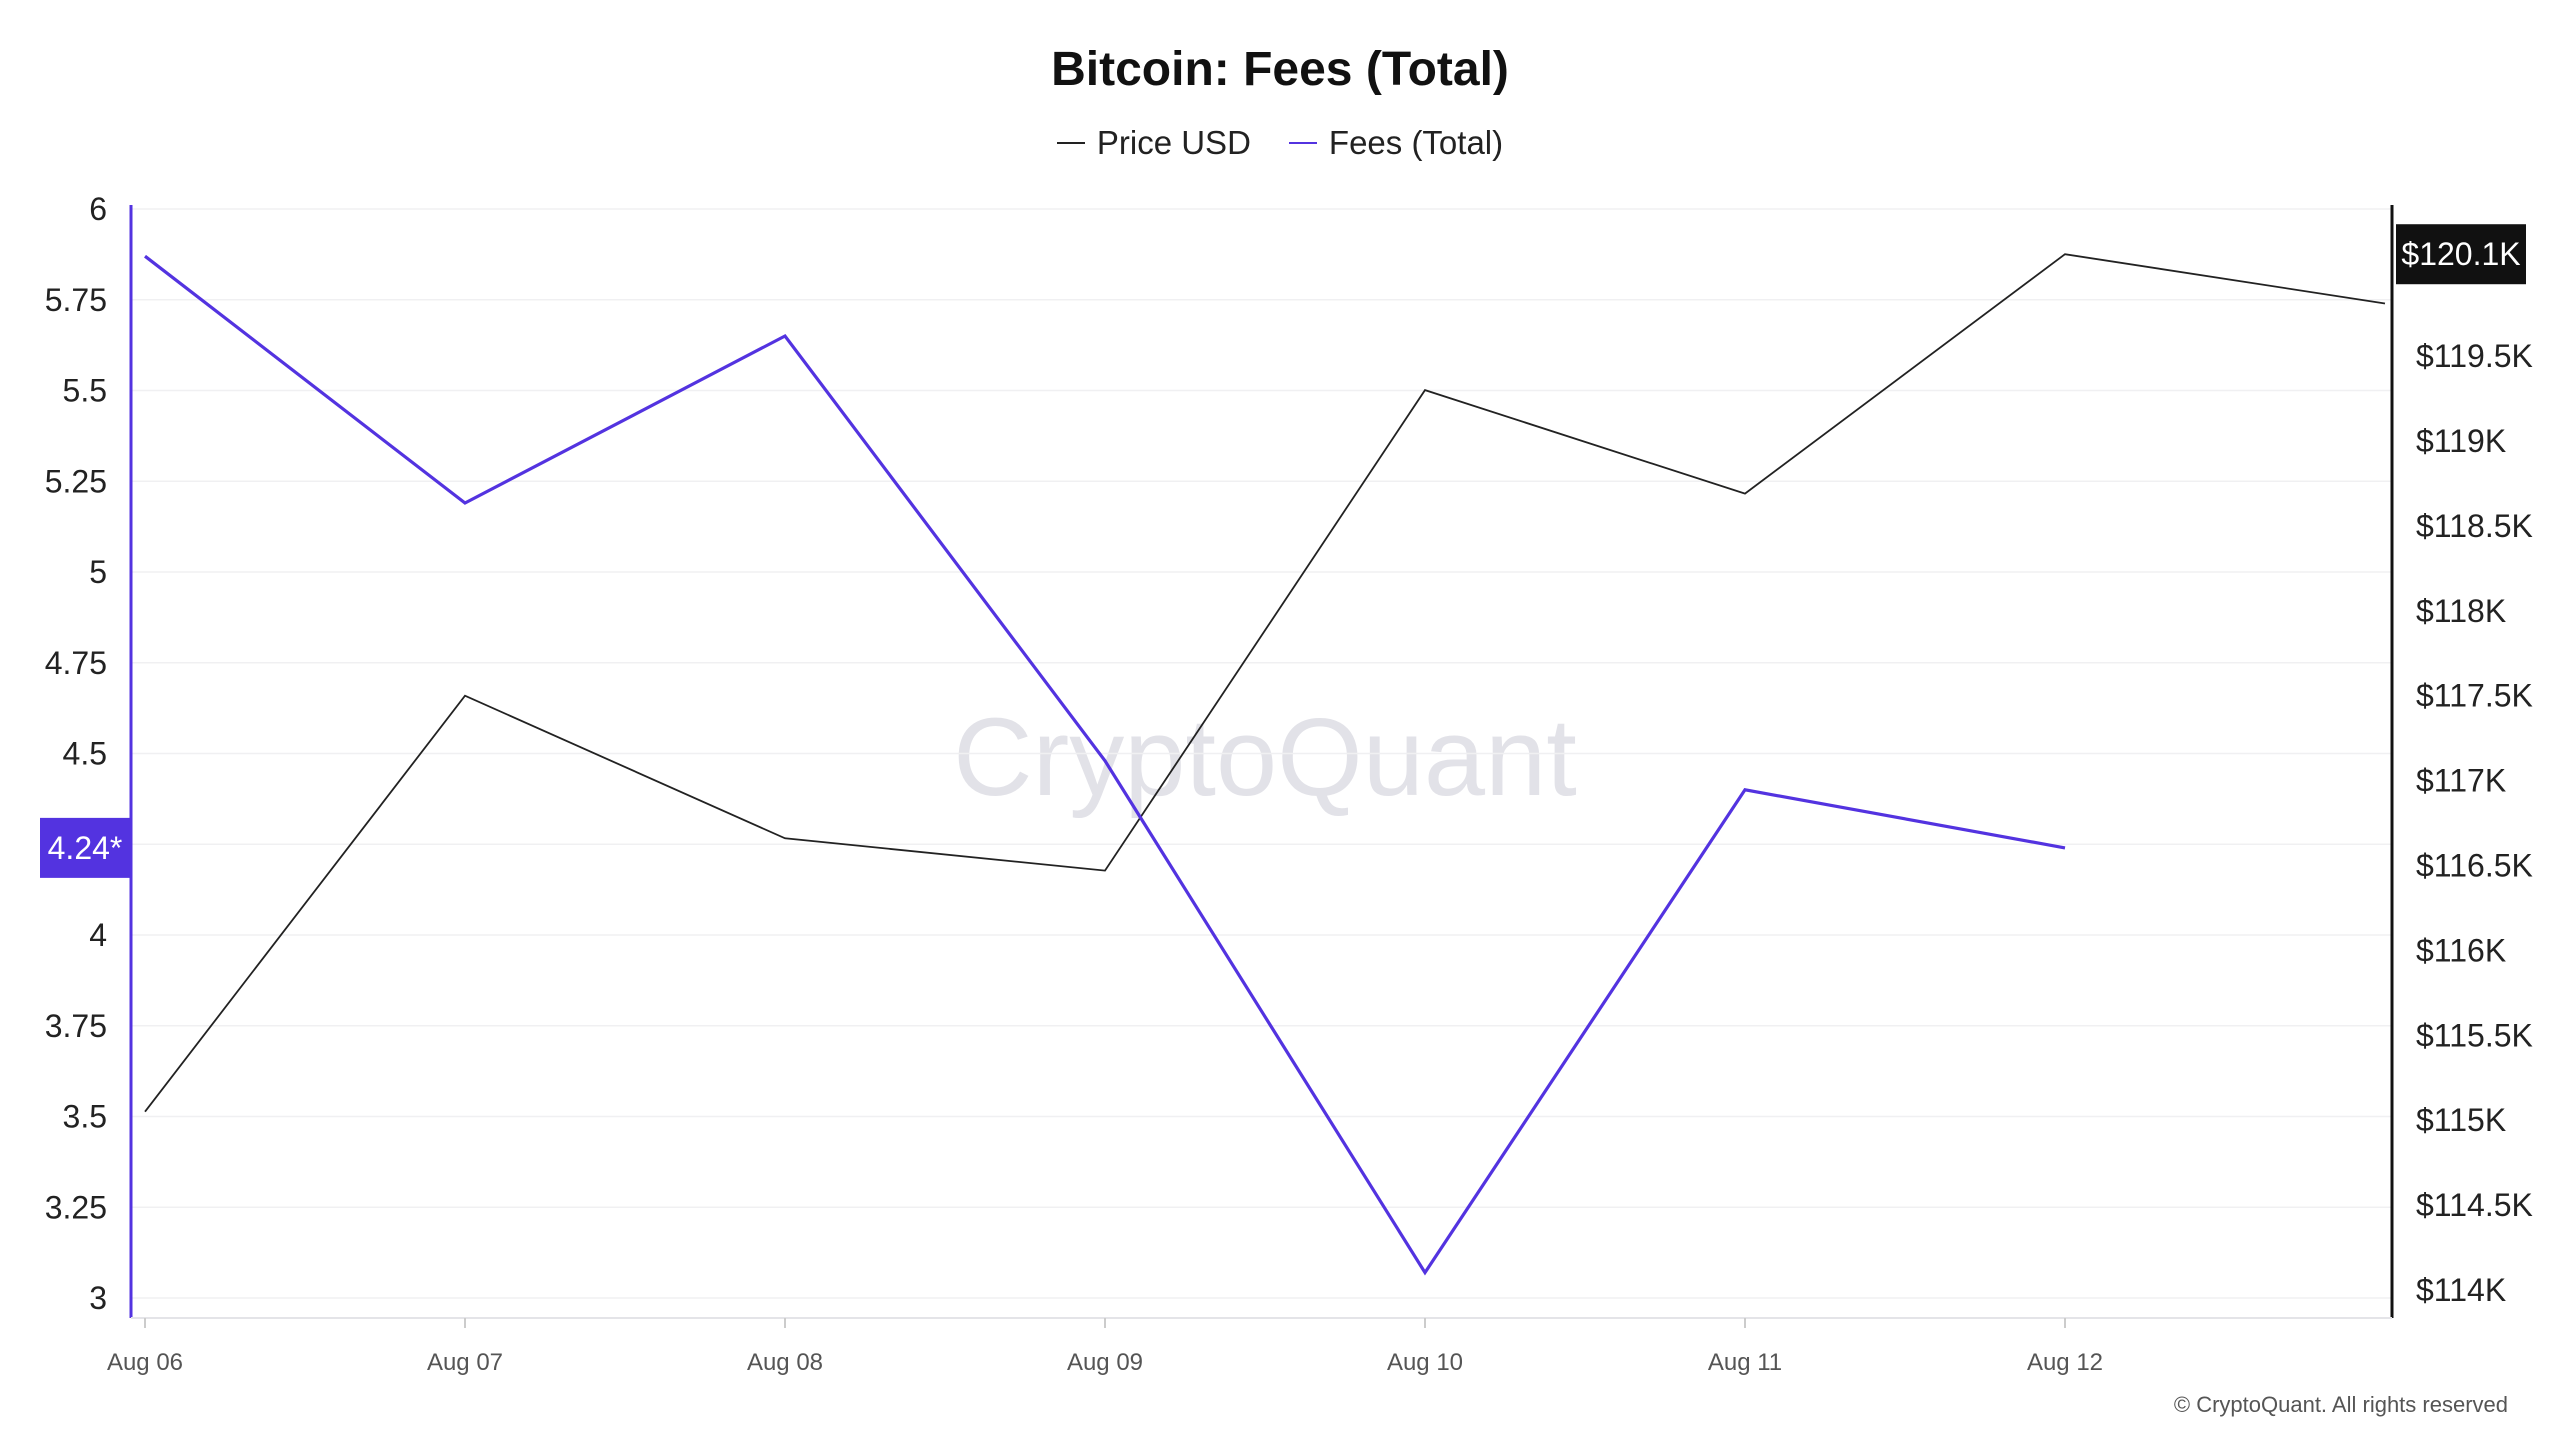  Describe the element at coordinates (1280, 69) in the screenshot. I see `chart-title: Bitcoin: Fees (Total)` at that location.